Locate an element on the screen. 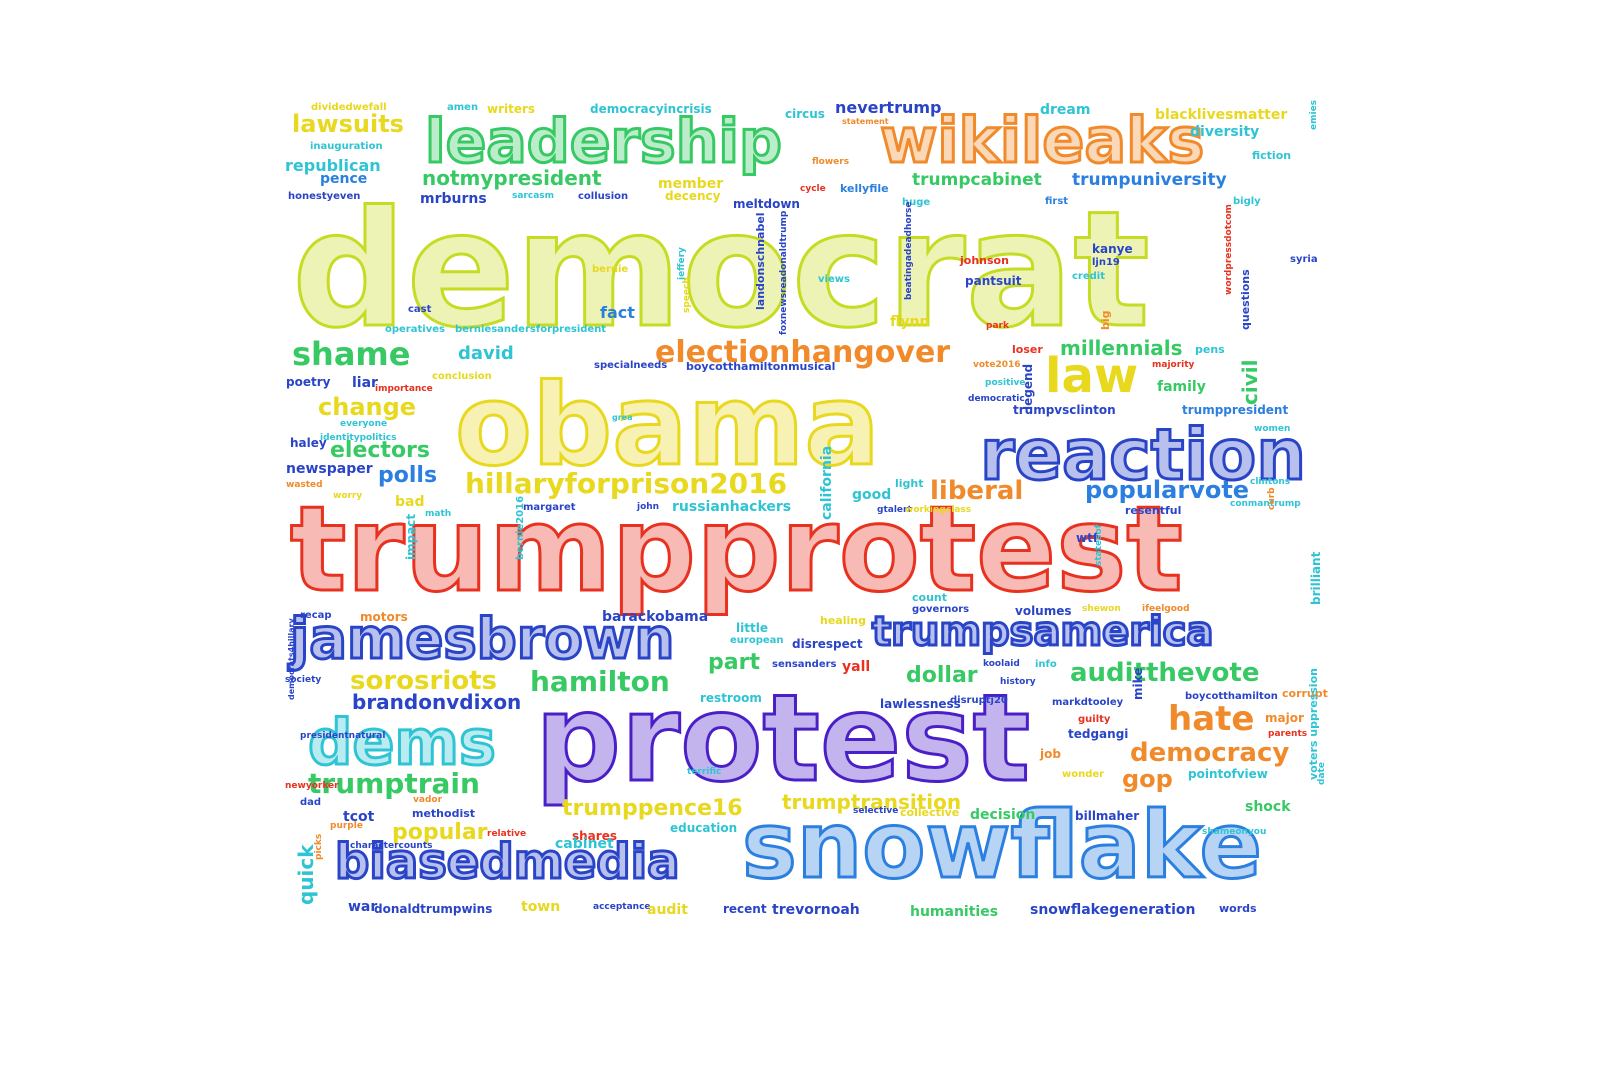  cloud-word: charactercounts is located at coordinates (391, 846).